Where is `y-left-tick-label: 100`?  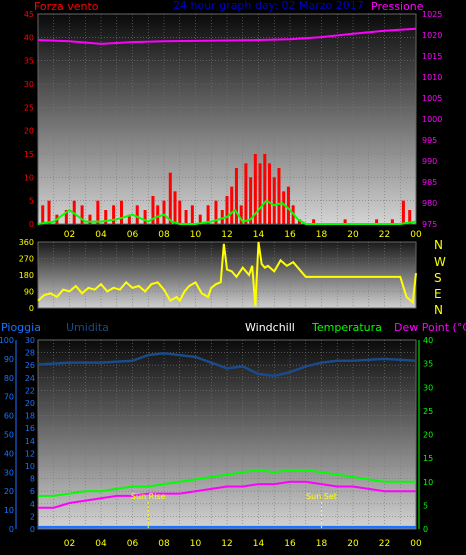
y-left-tick-label: 100 is located at coordinates (7, 340).